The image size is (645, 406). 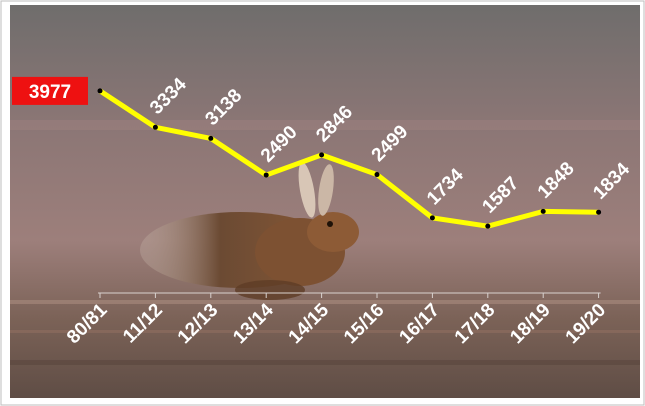 I want to click on highlight-box, so click(x=50, y=90).